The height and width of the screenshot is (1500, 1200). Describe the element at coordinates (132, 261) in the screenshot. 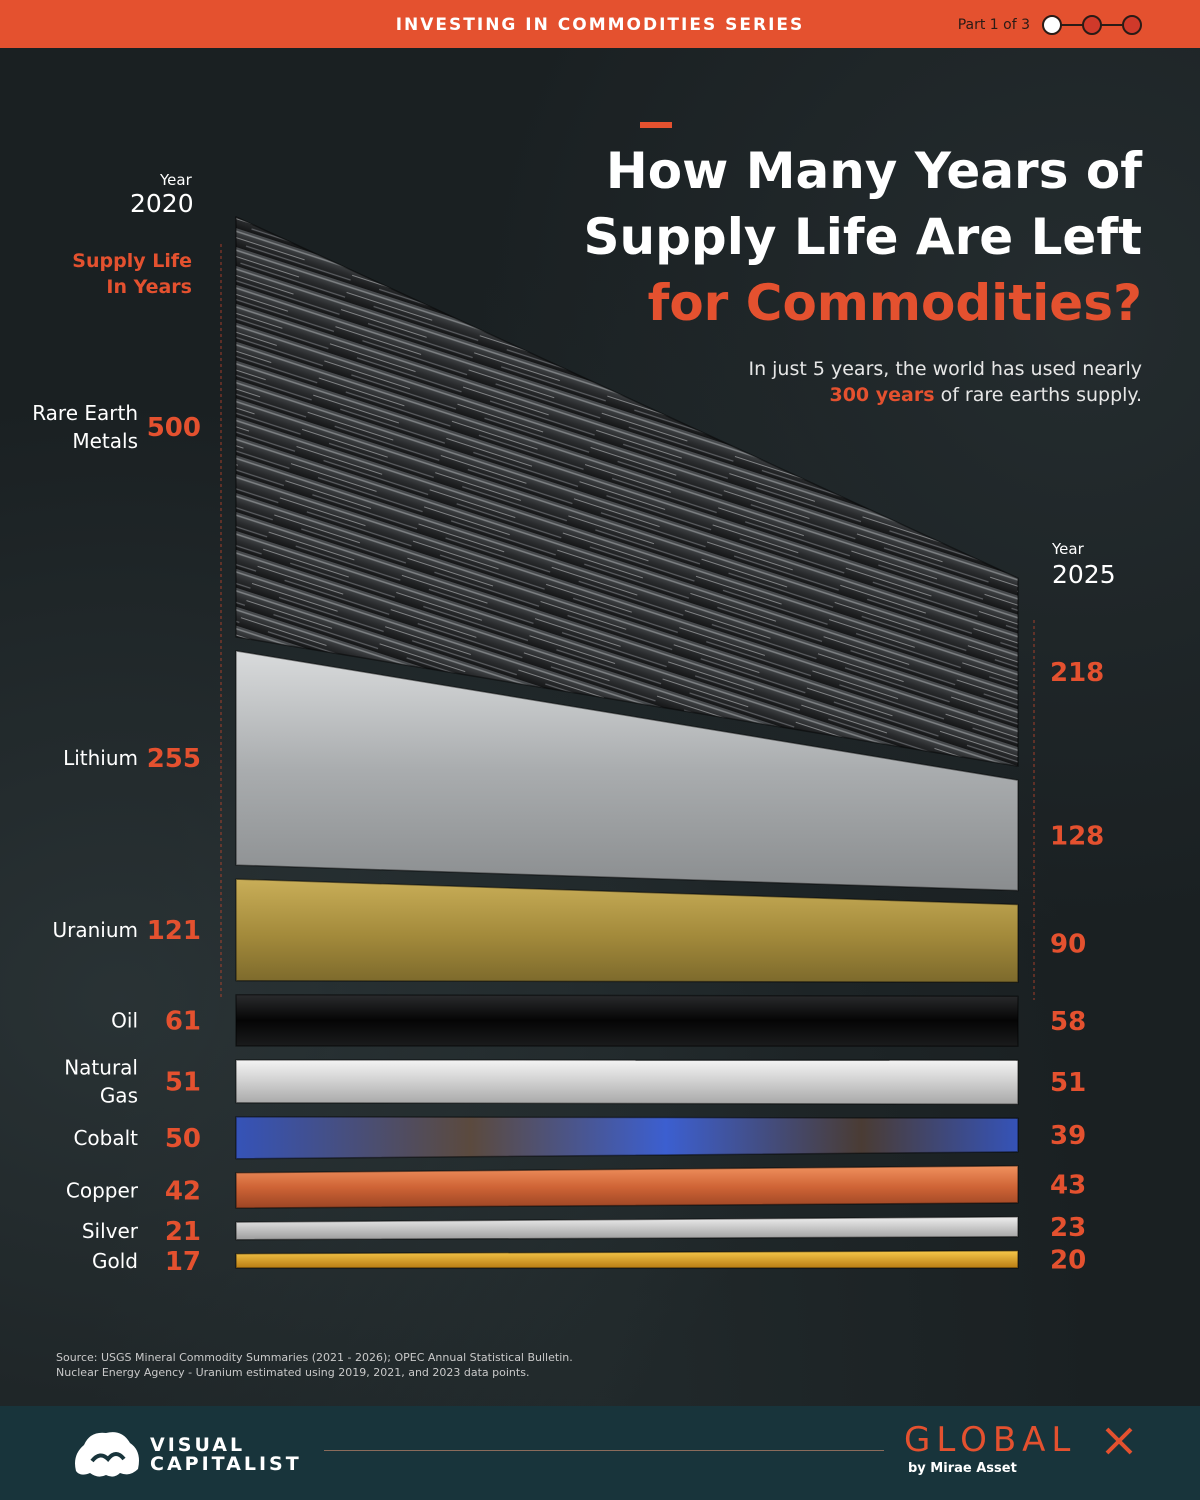

I see `supply-life-line-1: Supply Life` at that location.